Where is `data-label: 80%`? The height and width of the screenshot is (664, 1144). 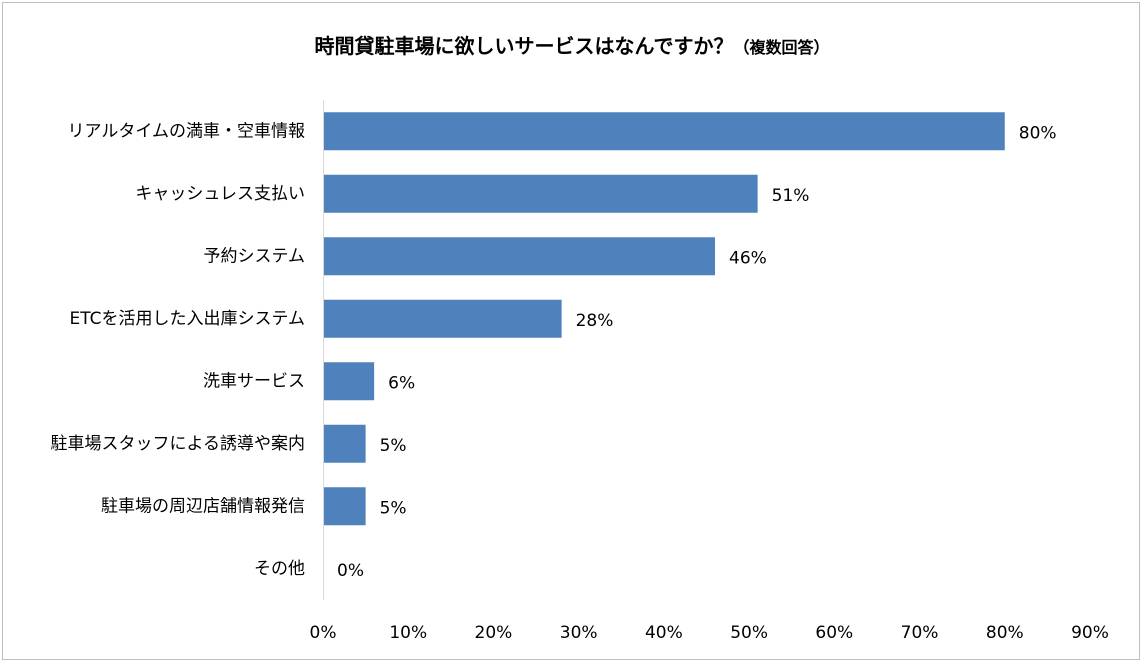
data-label: 80% is located at coordinates (1038, 133).